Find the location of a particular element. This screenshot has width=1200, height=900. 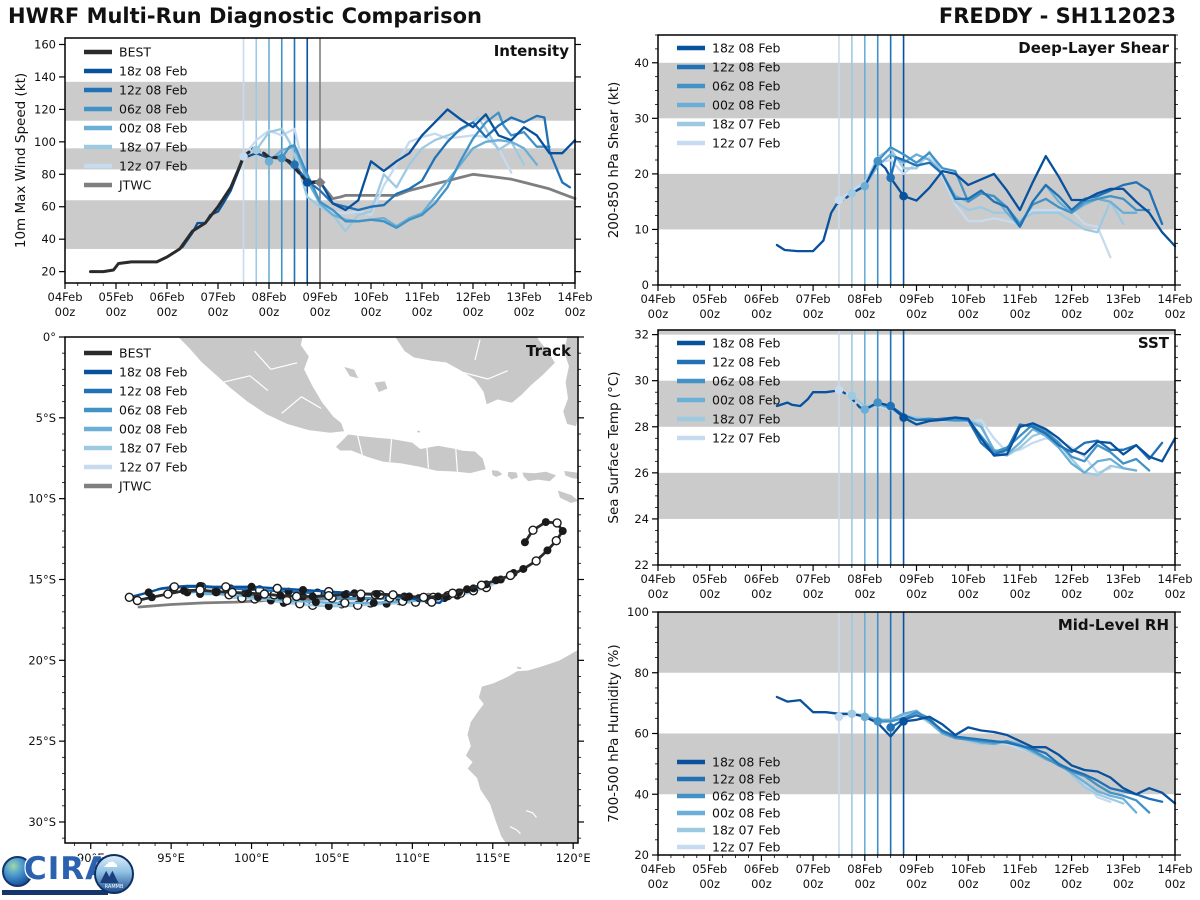

cira-logo: CIRA ☁ ▲▲ RAMMB is located at coordinates (72, 874).